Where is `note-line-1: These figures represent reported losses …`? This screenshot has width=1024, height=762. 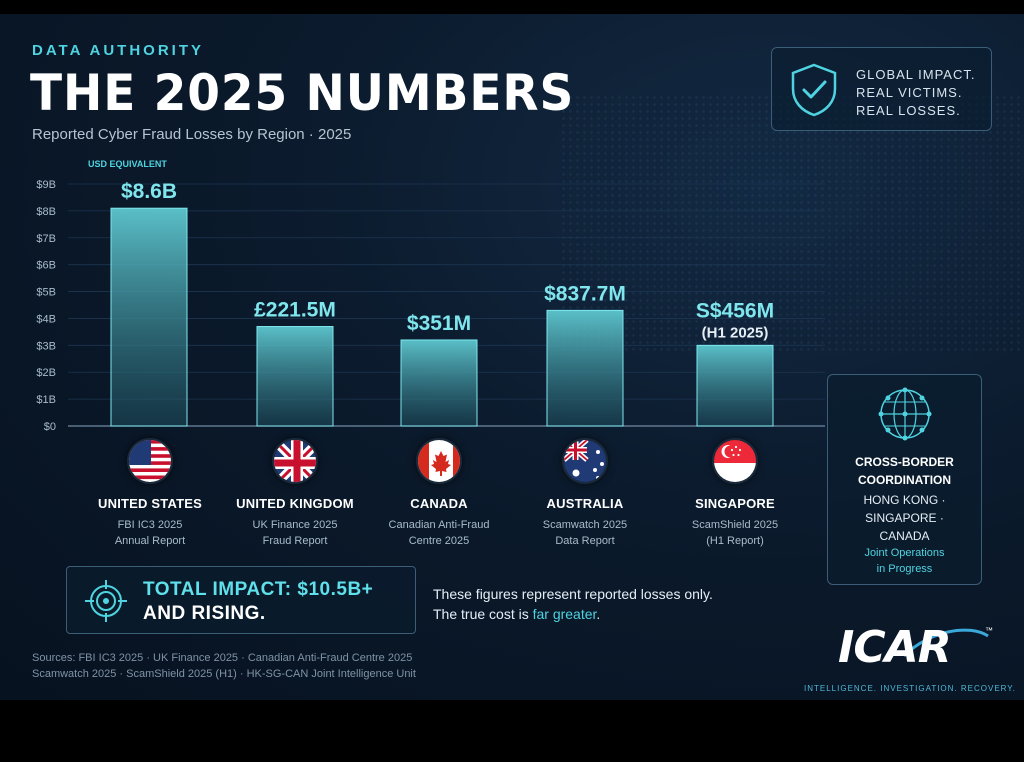 note-line-1: These figures represent reported losses … is located at coordinates (573, 594).